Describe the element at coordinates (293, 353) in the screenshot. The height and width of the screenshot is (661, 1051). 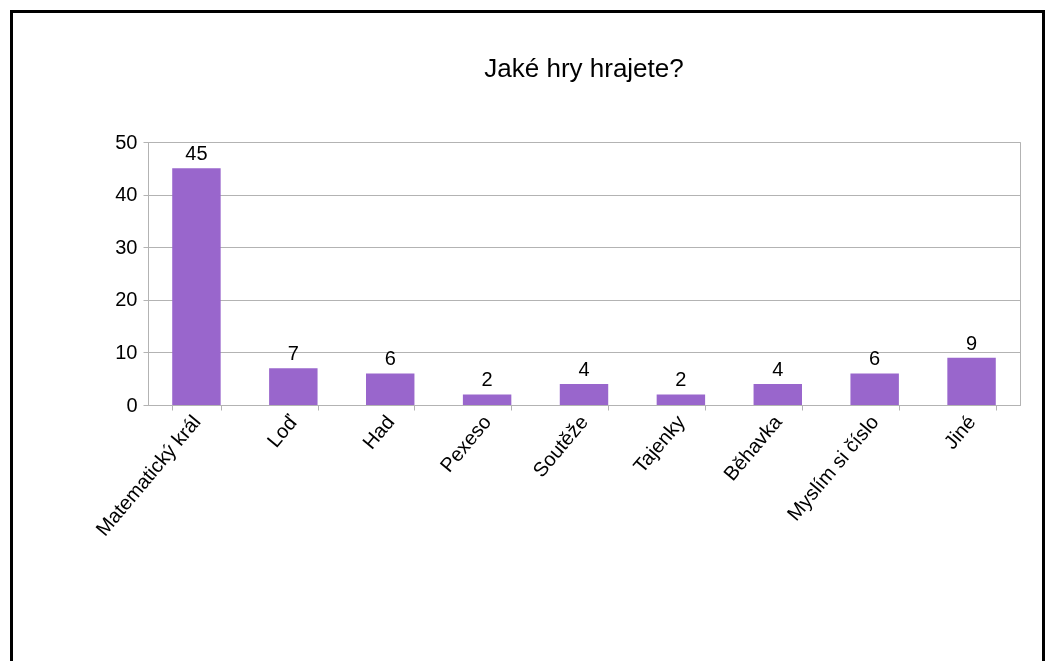
I see `data-label: 7` at that location.